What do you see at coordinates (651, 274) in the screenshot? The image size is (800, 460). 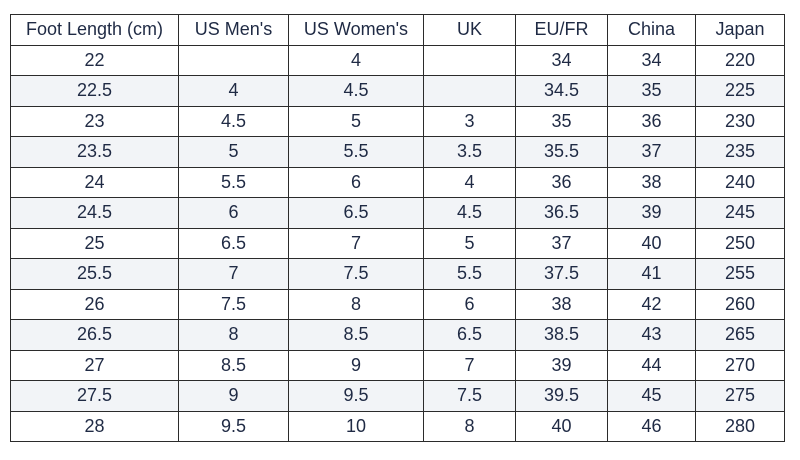 I see `cell-china: 41` at bounding box center [651, 274].